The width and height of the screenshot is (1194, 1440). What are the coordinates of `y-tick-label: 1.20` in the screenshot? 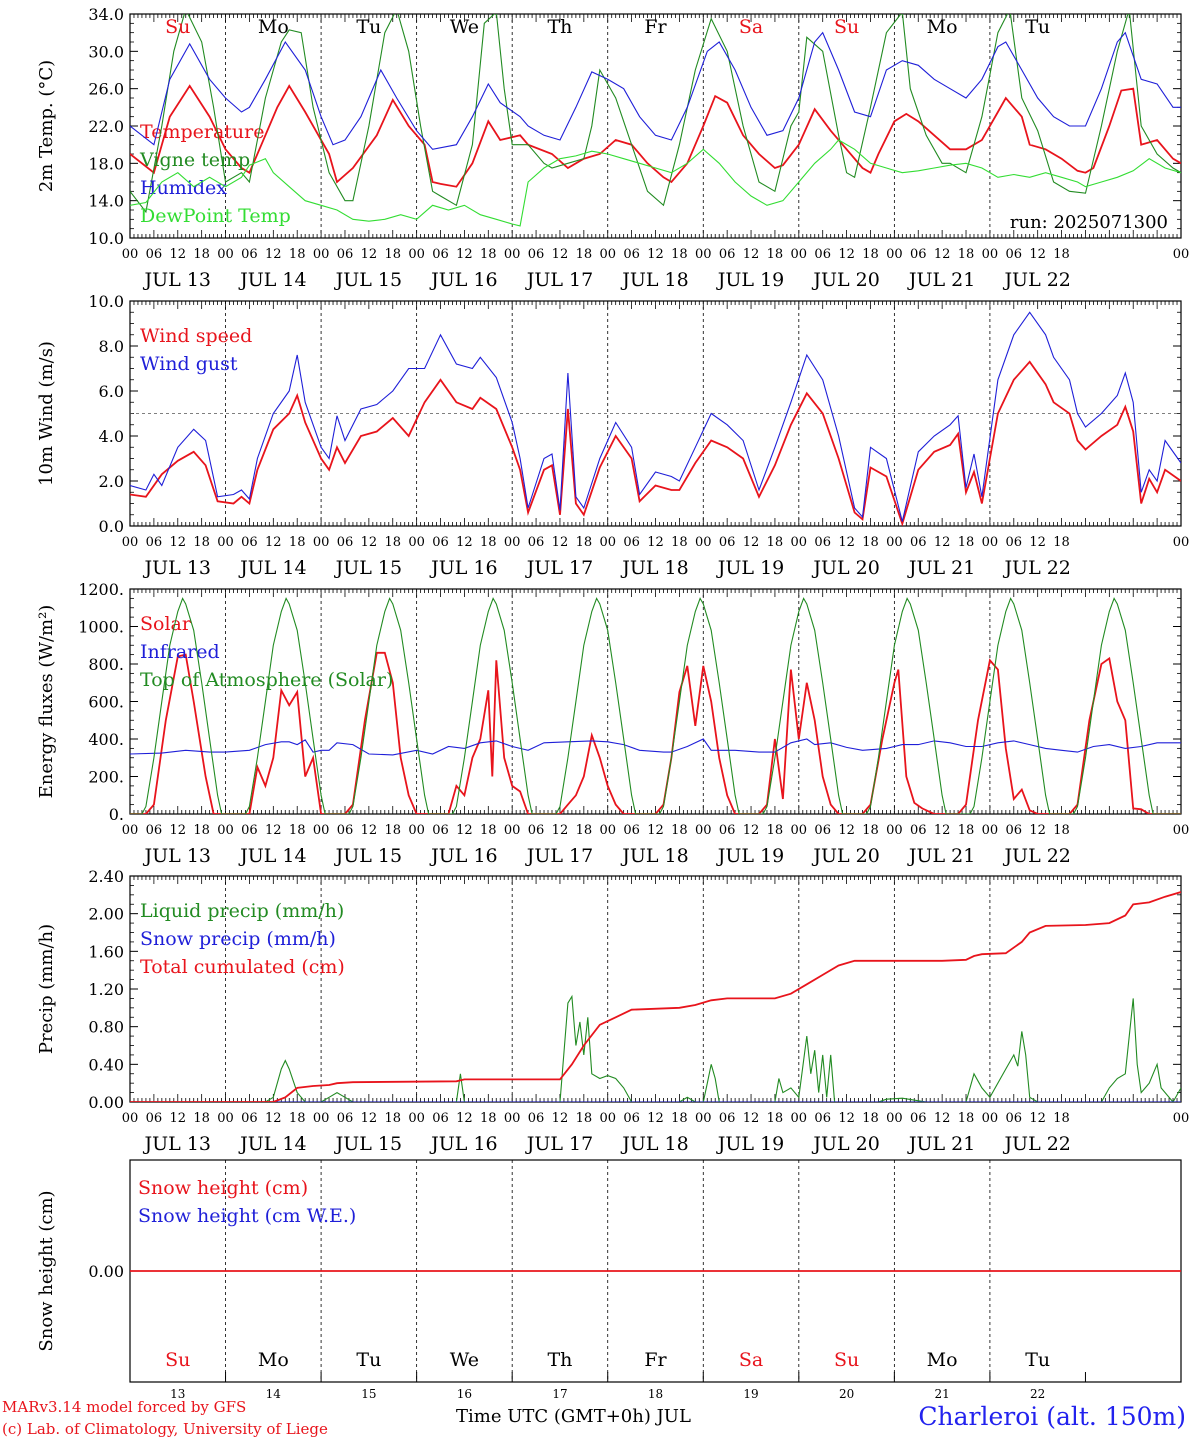 It's located at (106, 989).